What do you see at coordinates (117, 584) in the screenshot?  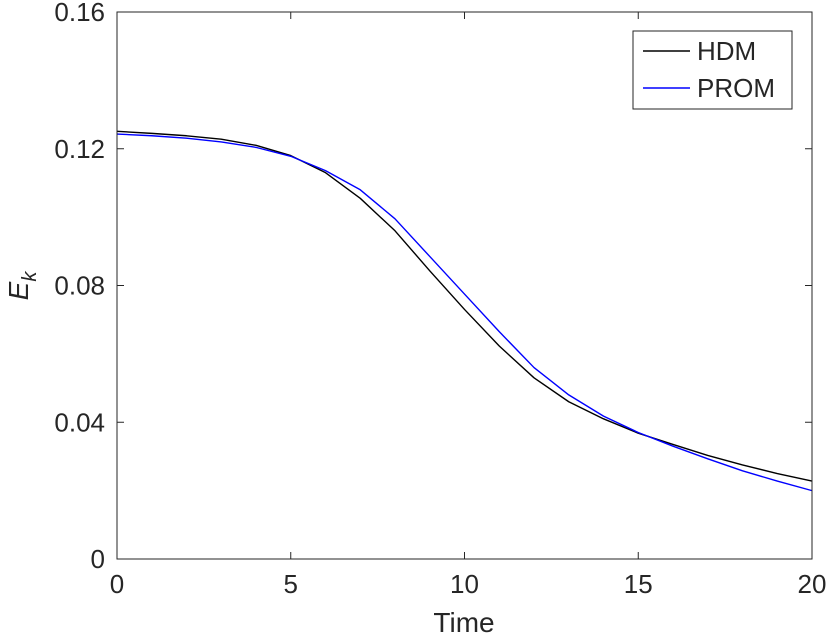 I see `x-tick-label: 0` at bounding box center [117, 584].